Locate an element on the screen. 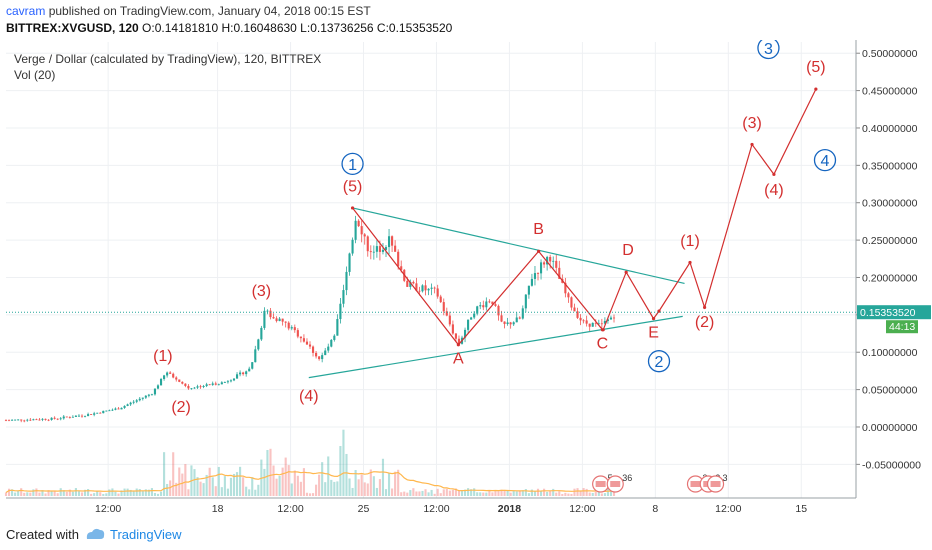 The image size is (932, 550). wave-label: (1) is located at coordinates (163, 356).